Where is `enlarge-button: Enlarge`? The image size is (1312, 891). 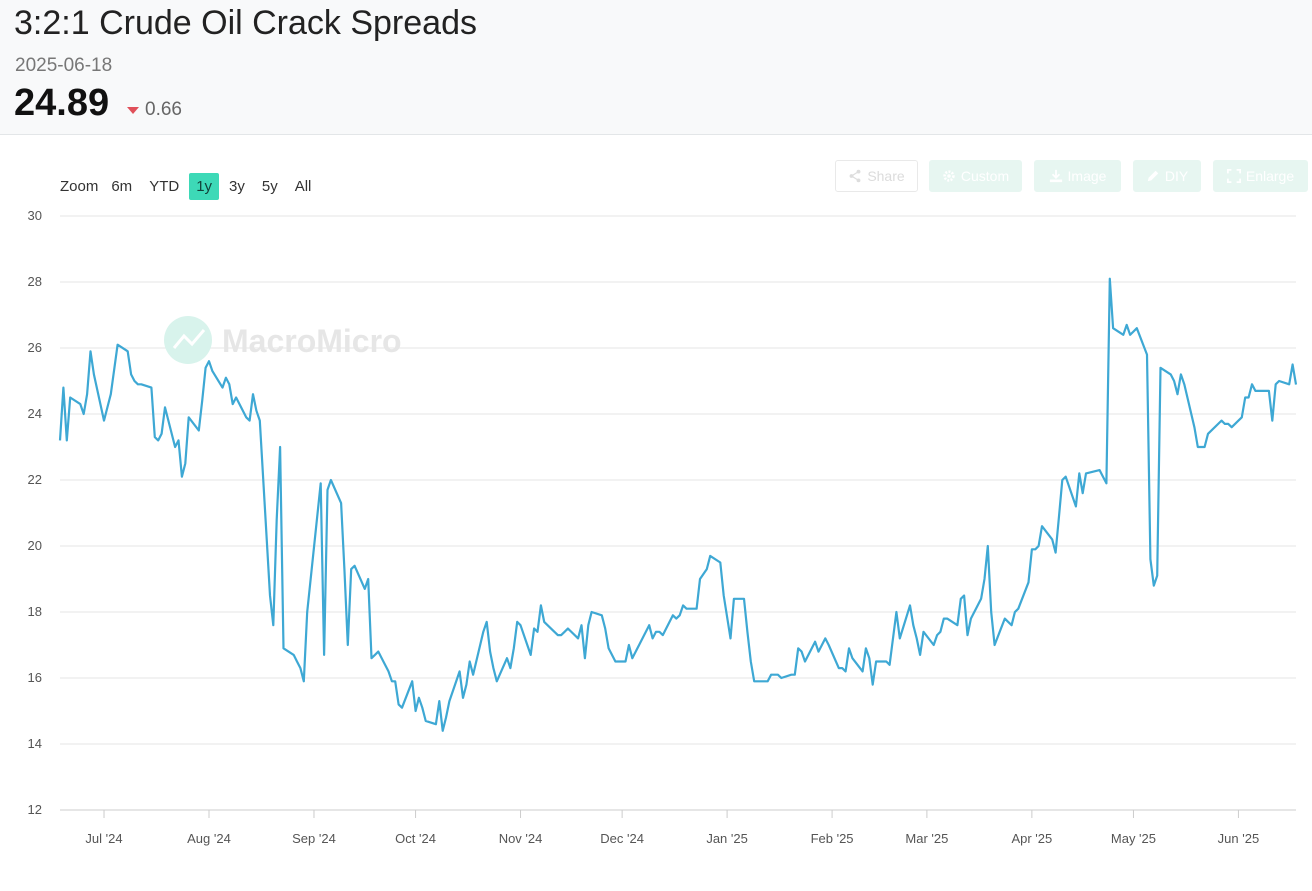
enlarge-button: Enlarge is located at coordinates (1260, 176).